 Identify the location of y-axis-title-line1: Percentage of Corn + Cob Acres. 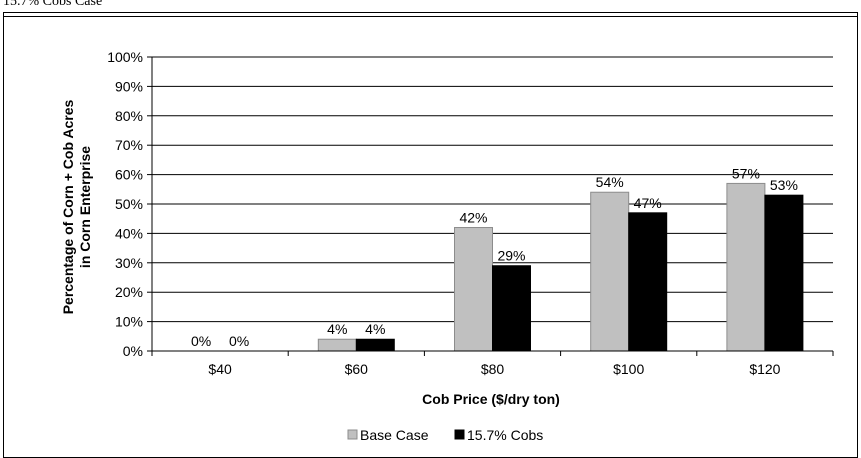
(68, 206).